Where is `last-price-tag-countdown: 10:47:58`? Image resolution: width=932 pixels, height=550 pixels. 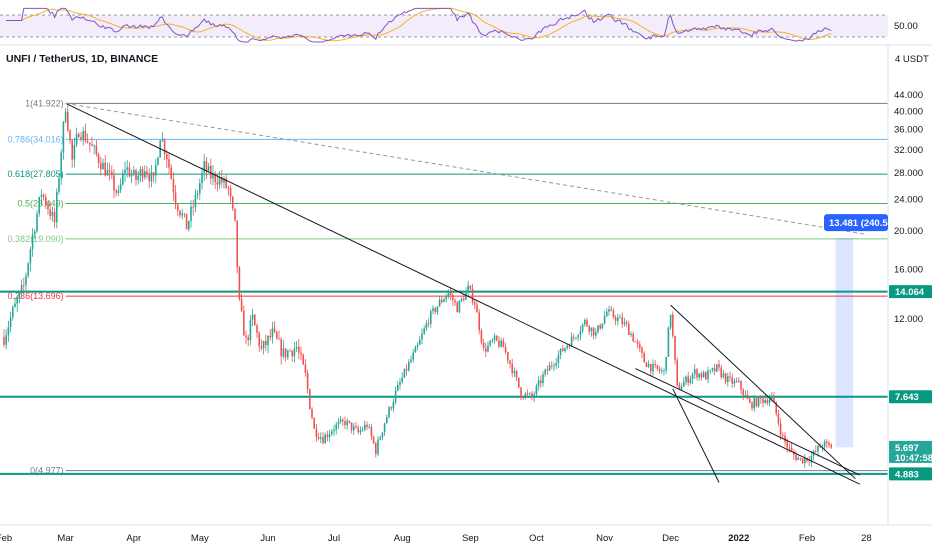
last-price-tag-countdown: 10:47:58 is located at coordinates (913, 458).